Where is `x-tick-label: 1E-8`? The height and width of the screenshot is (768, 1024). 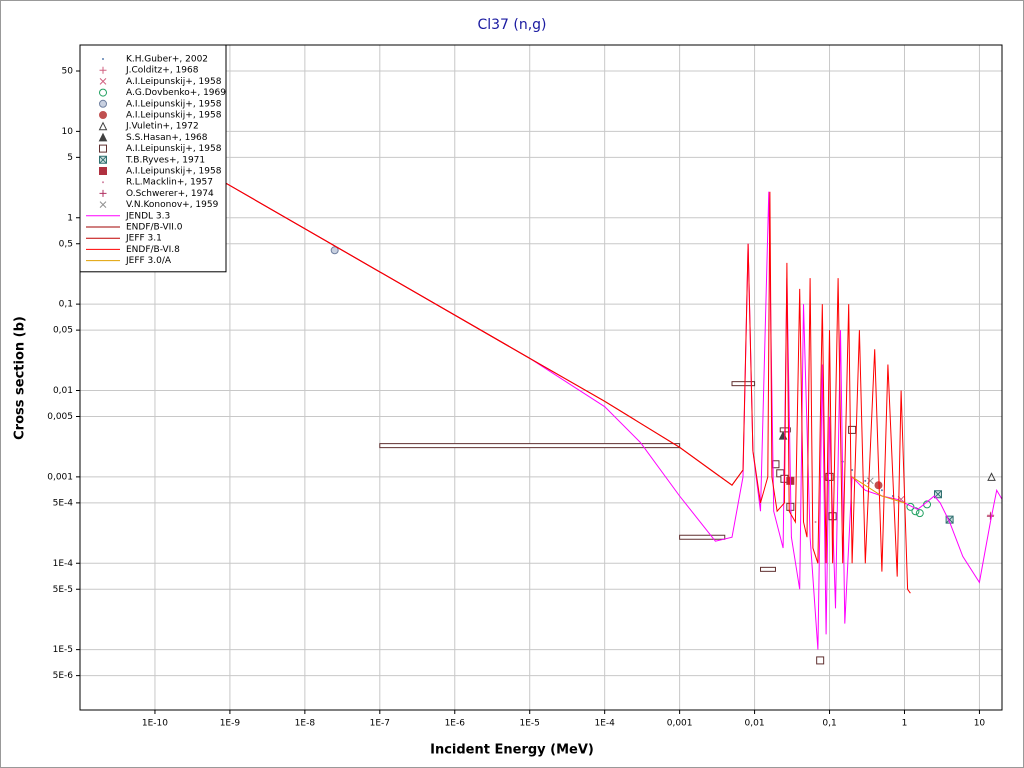
x-tick-label: 1E-8 is located at coordinates (305, 724).